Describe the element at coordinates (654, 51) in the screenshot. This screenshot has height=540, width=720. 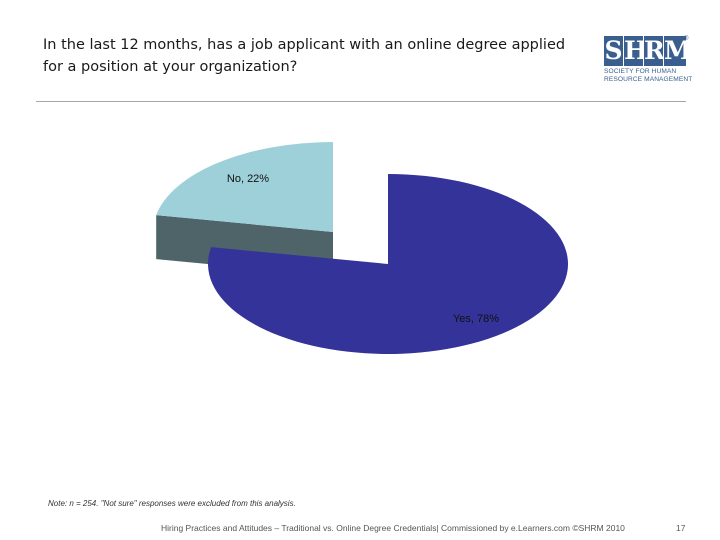
I see `logo-letter-r: R` at that location.